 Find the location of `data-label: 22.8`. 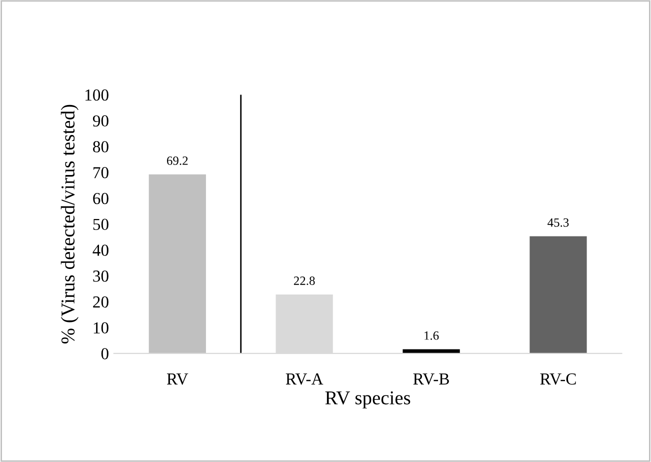

data-label: 22.8 is located at coordinates (304, 281).